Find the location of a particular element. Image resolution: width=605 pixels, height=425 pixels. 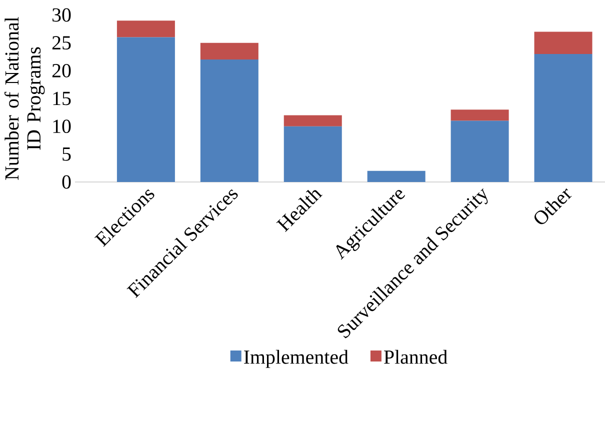

y-tick-label: 20 is located at coordinates (61, 71).